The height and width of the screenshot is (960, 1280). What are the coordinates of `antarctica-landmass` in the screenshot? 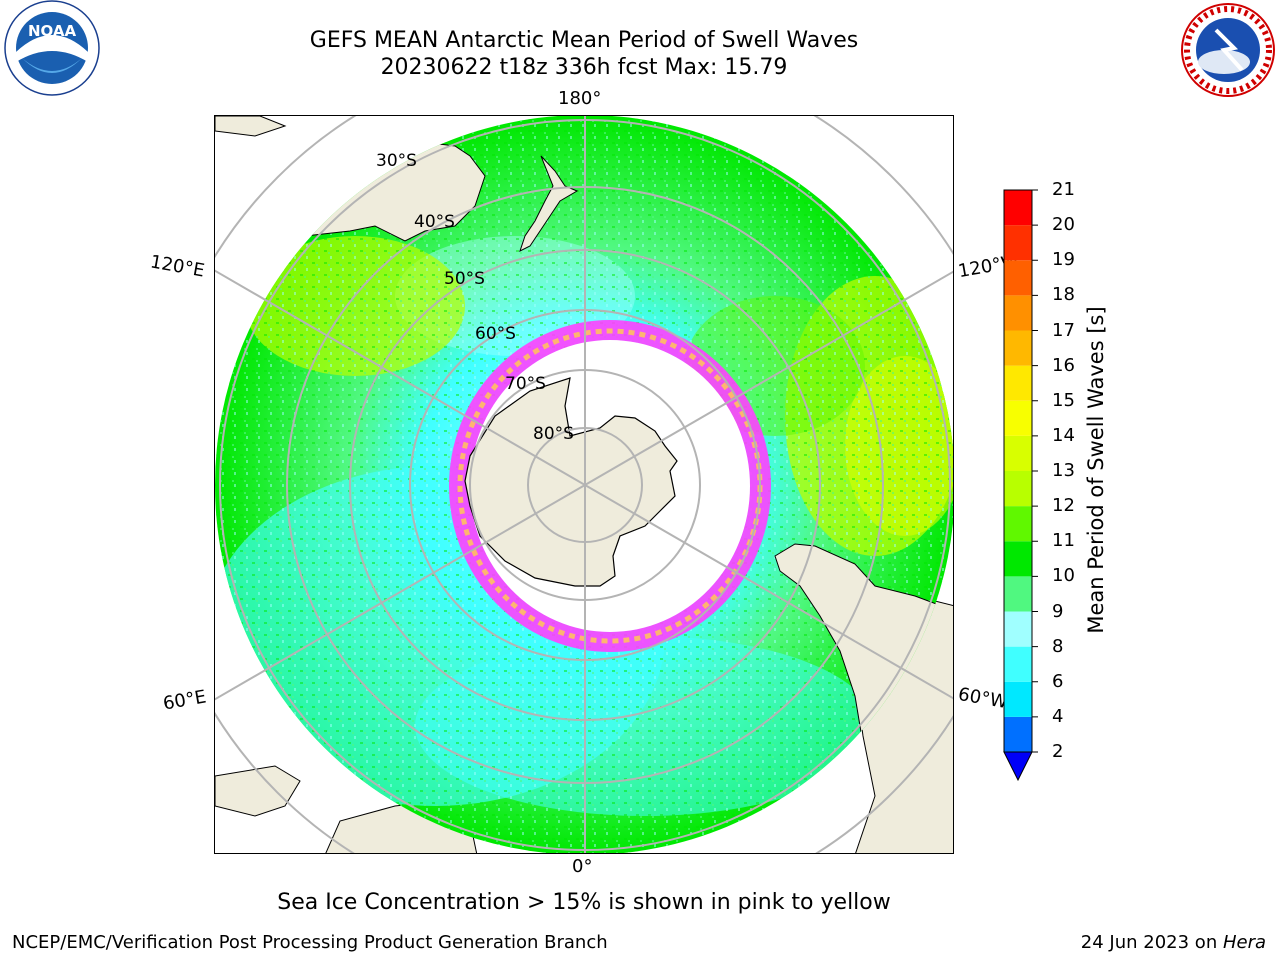 It's located at (571, 482).